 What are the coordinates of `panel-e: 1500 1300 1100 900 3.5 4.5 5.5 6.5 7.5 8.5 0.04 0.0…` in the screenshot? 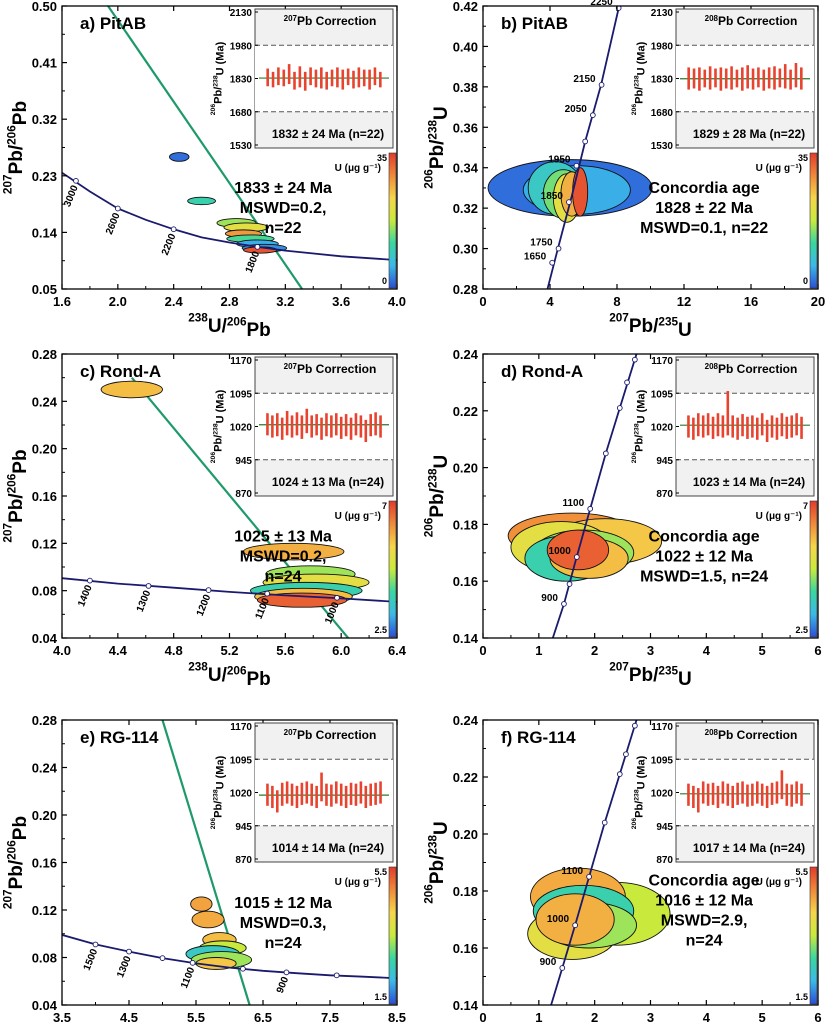 It's located at (204, 868).